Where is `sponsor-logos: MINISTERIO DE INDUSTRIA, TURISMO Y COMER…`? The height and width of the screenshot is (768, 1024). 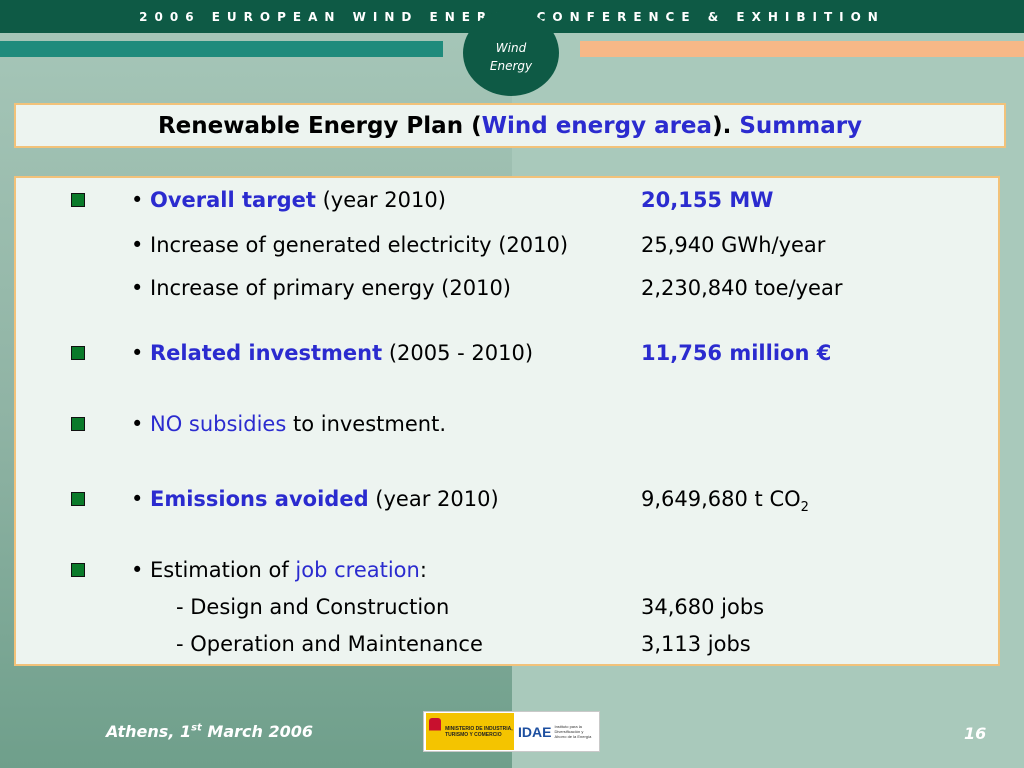 sponsor-logos: MINISTERIO DE INDUSTRIA, TURISMO Y COMER… is located at coordinates (511, 731).